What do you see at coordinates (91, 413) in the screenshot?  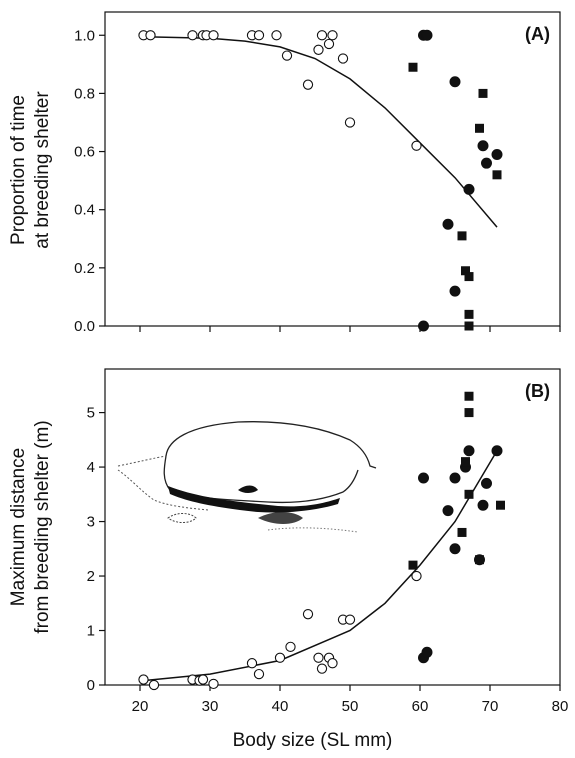 I see `y-tick-label: 5` at bounding box center [91, 413].